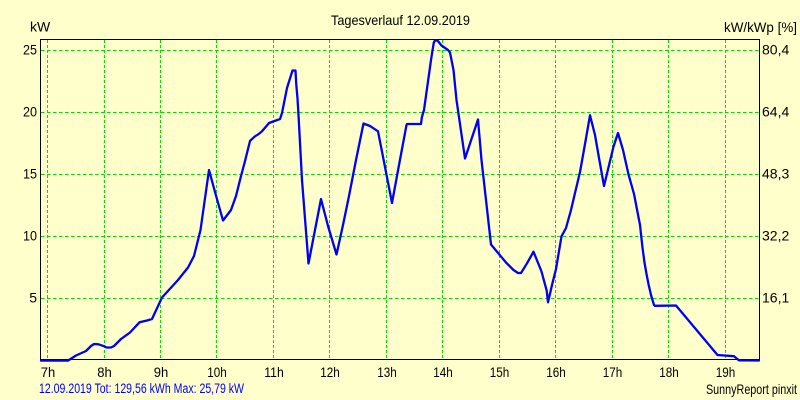 The image size is (800, 400). I want to click on svg-text: Tagesverlauf 12.09.2019, so click(400, 20).